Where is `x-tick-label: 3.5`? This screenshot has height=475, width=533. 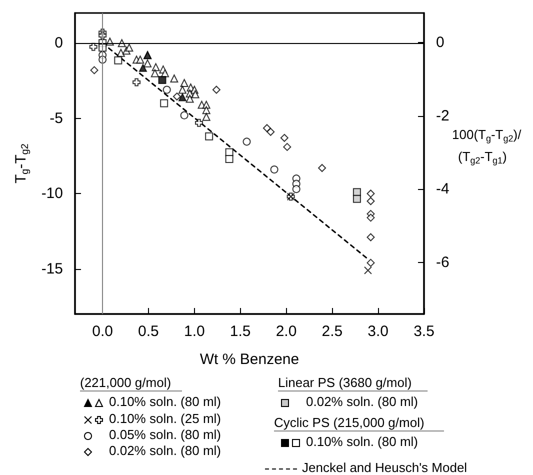 x-tick-label: 3.5 is located at coordinates (424, 331).